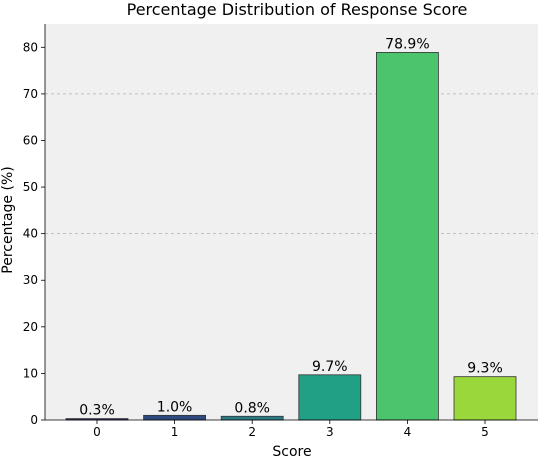  What do you see at coordinates (97, 411) in the screenshot?
I see `bar-value-label: 0.3%` at bounding box center [97, 411].